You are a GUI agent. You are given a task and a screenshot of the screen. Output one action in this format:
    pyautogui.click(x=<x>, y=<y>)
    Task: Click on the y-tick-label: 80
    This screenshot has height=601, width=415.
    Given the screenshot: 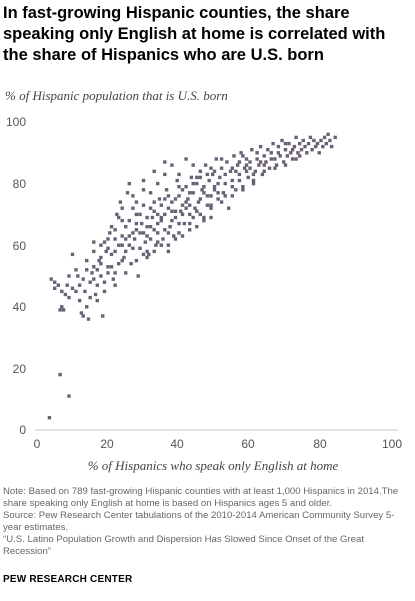 What is the action you would take?
    pyautogui.click(x=20, y=184)
    